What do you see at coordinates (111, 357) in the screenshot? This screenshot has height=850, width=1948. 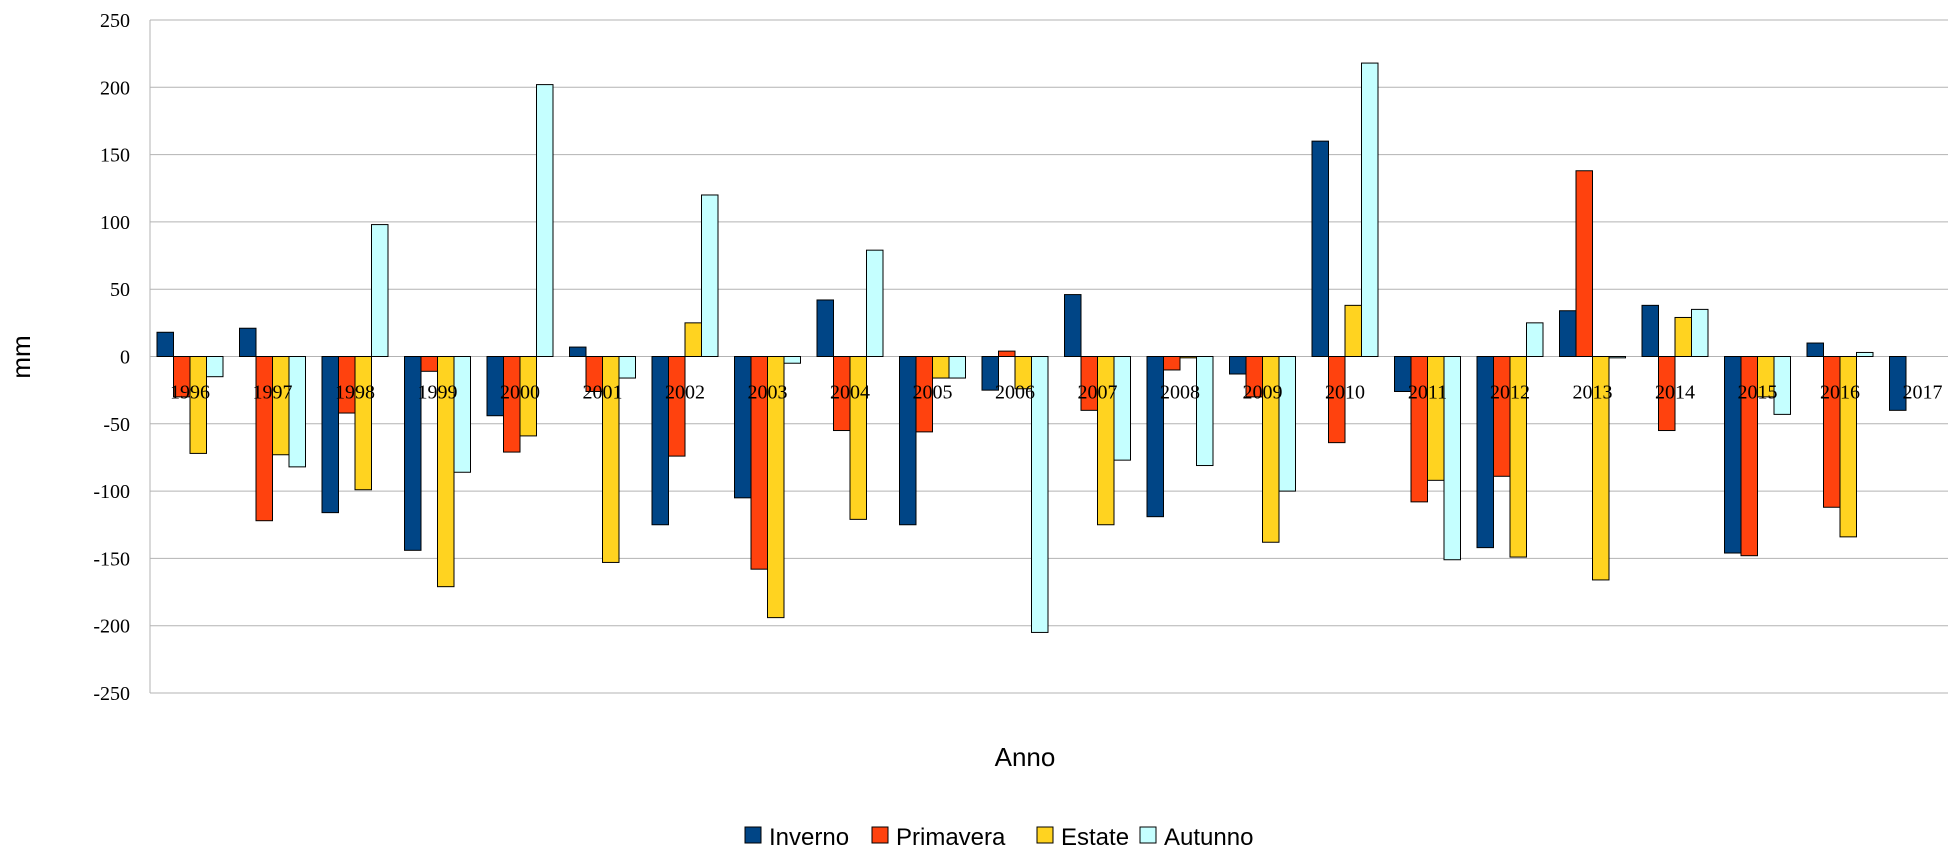 I see `y-tick-labels: 250 200 150 100 50 0 -50 -100 -150 -200 -250` at bounding box center [111, 357].